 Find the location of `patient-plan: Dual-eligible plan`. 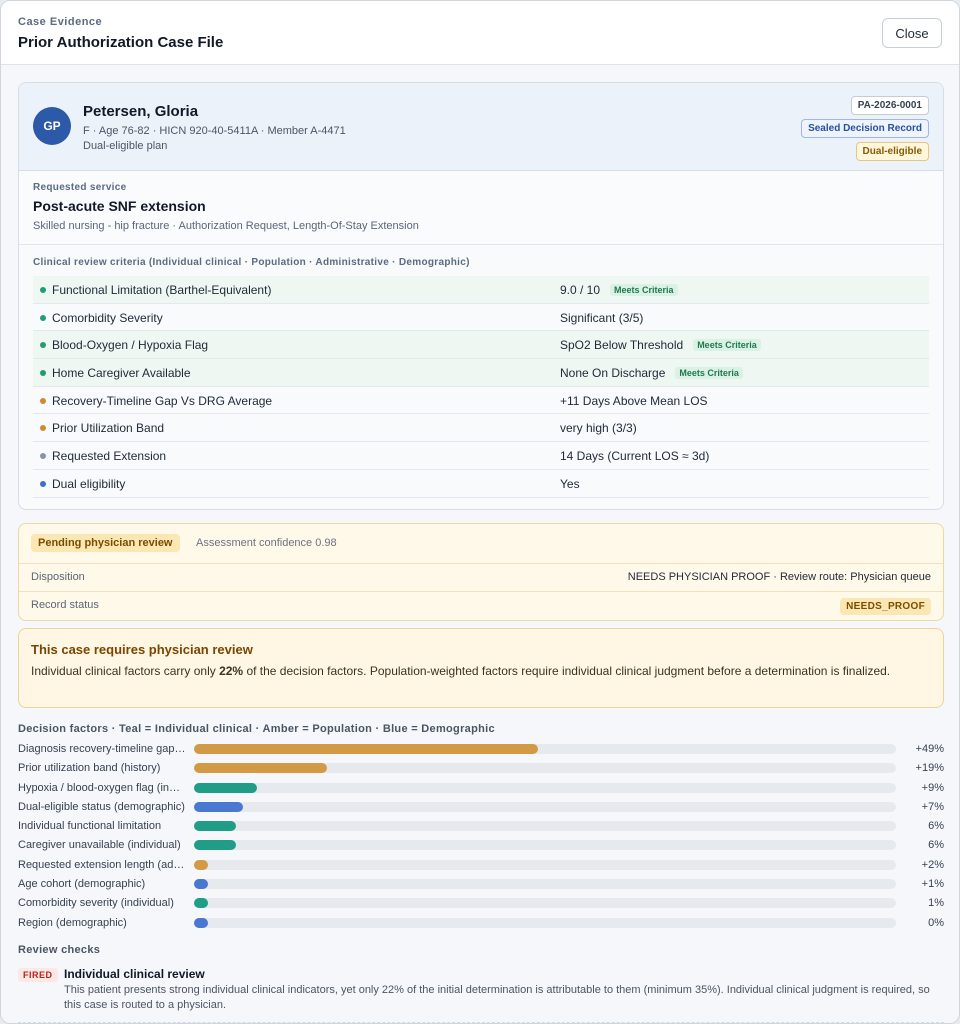

patient-plan: Dual-eligible plan is located at coordinates (125, 146).